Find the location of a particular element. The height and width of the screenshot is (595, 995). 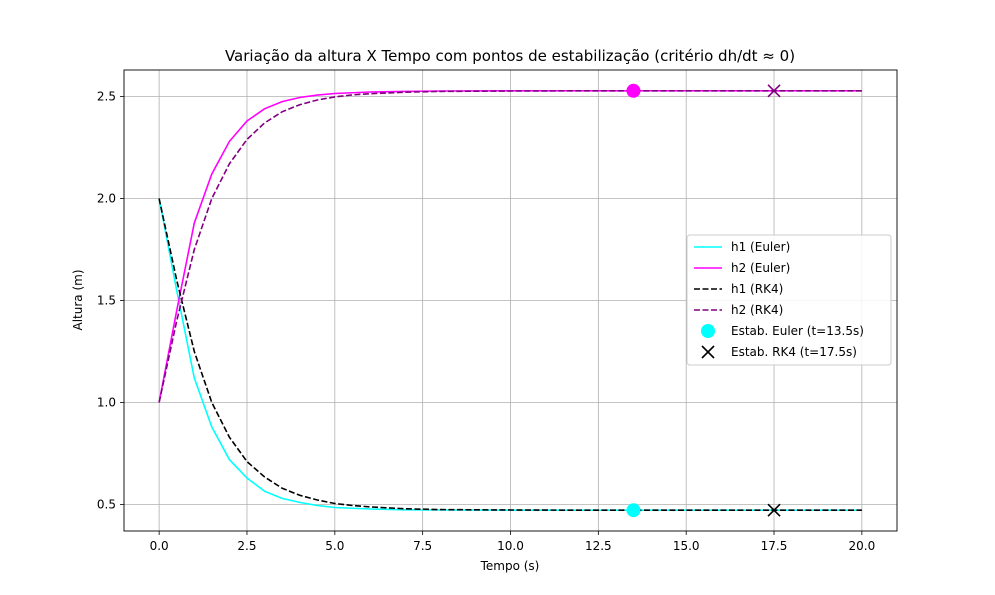

x-tick-label: 7.5 is located at coordinates (422, 546).